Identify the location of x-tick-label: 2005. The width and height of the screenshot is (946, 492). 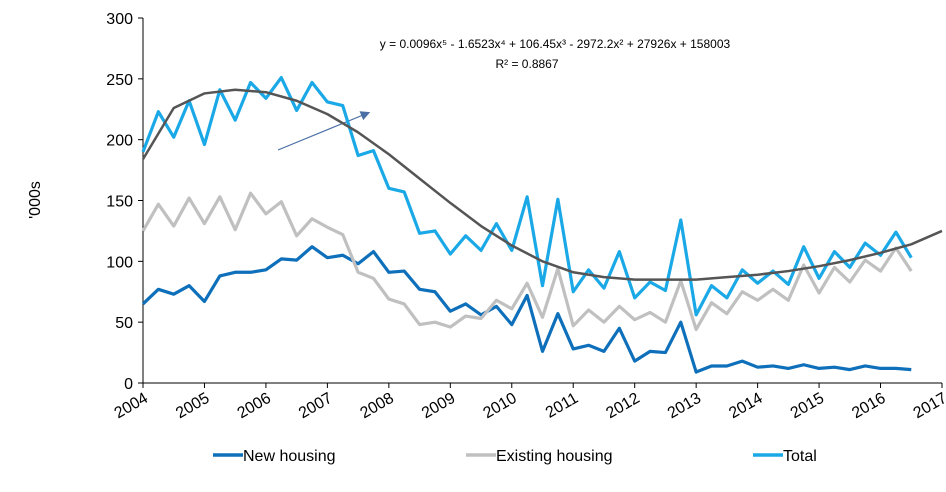
(192, 406).